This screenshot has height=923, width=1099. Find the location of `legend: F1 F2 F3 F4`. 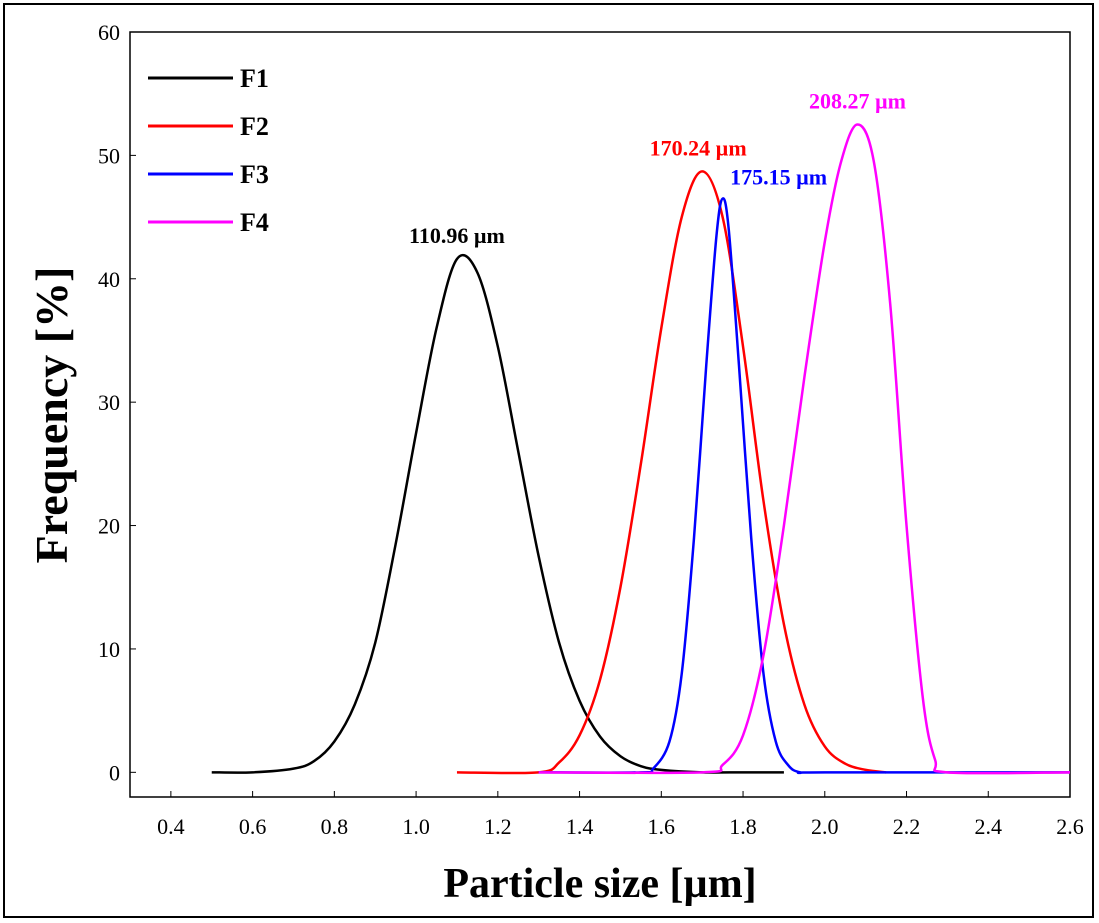

legend: F1 F2 F3 F4 is located at coordinates (208, 150).